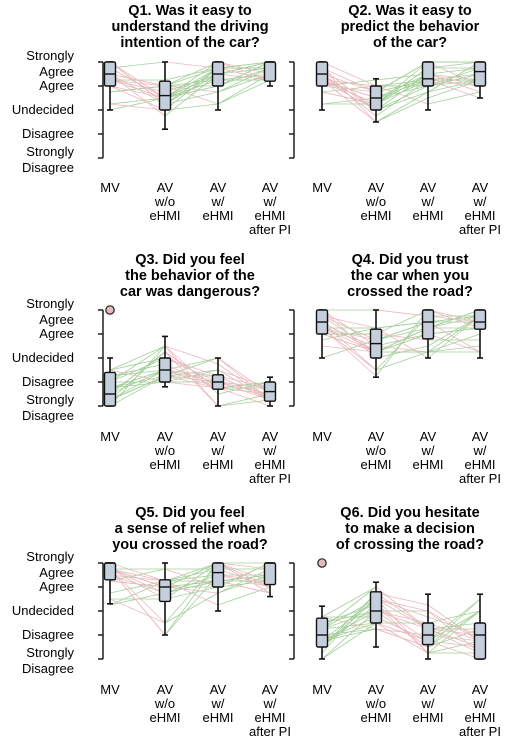  What do you see at coordinates (190, 43) in the screenshot?
I see `panel-title-line: intention of the car?` at bounding box center [190, 43].